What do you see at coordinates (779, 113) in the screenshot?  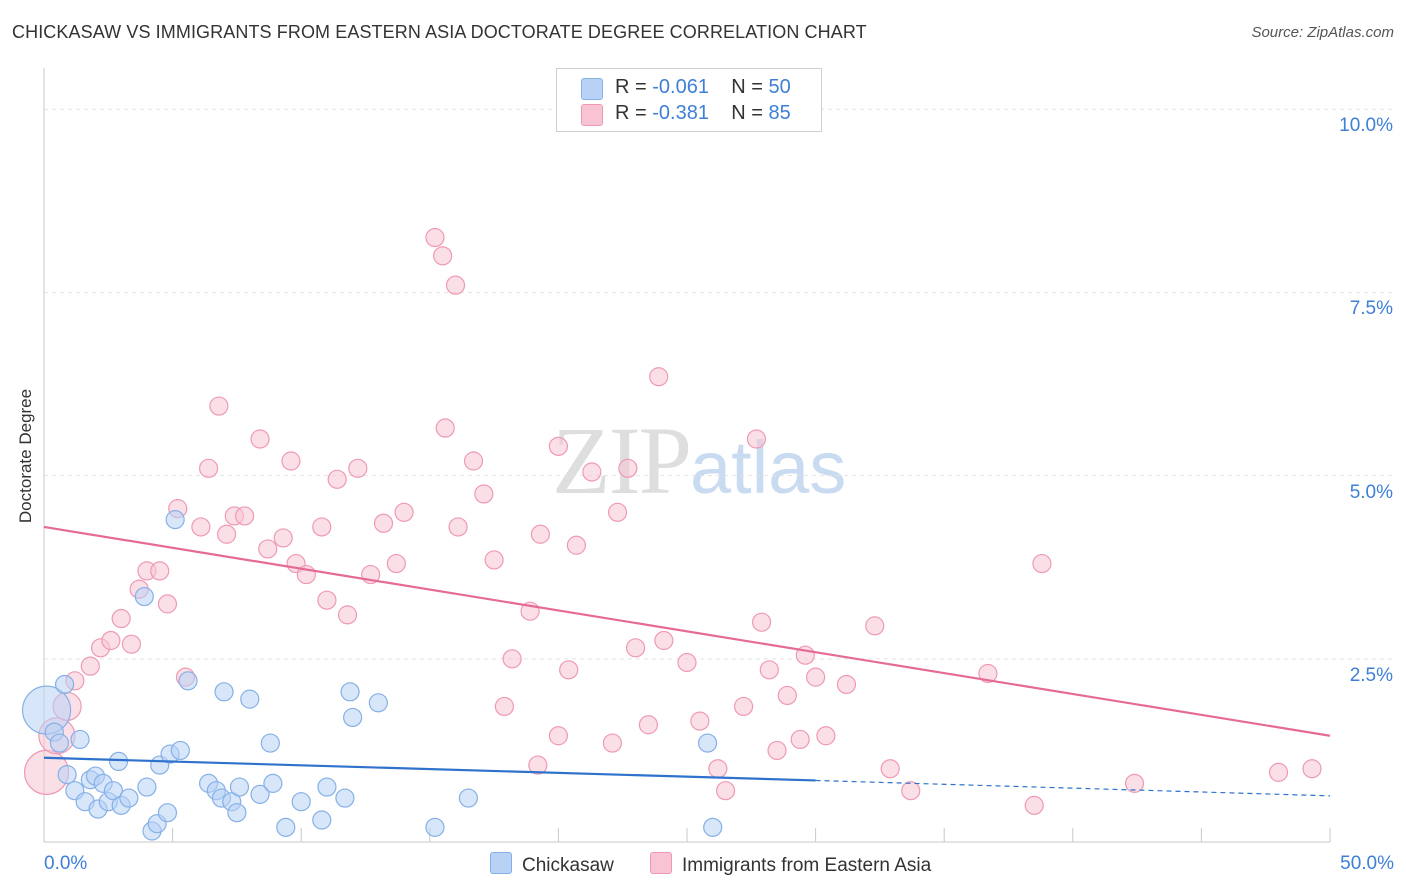 I see `legend-n-value: 85` at bounding box center [779, 113].